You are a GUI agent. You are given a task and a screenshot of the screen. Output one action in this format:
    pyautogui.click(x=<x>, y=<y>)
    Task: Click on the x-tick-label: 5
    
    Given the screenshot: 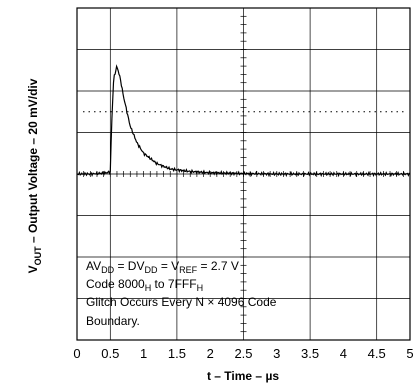 What is the action you would take?
    pyautogui.click(x=409, y=353)
    